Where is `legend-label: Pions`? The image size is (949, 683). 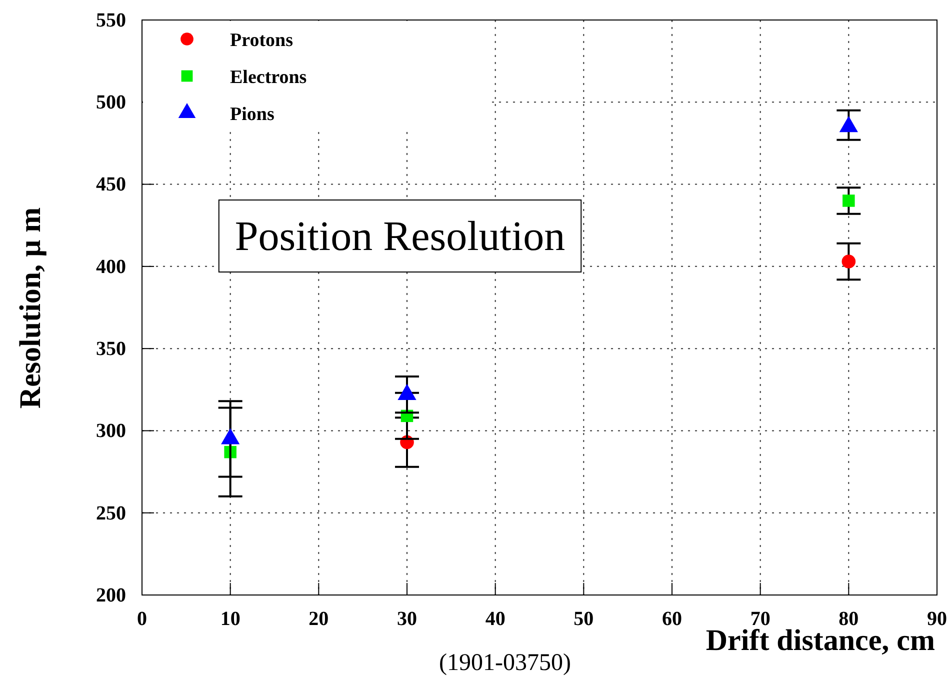
legend-label: Pions is located at coordinates (252, 114).